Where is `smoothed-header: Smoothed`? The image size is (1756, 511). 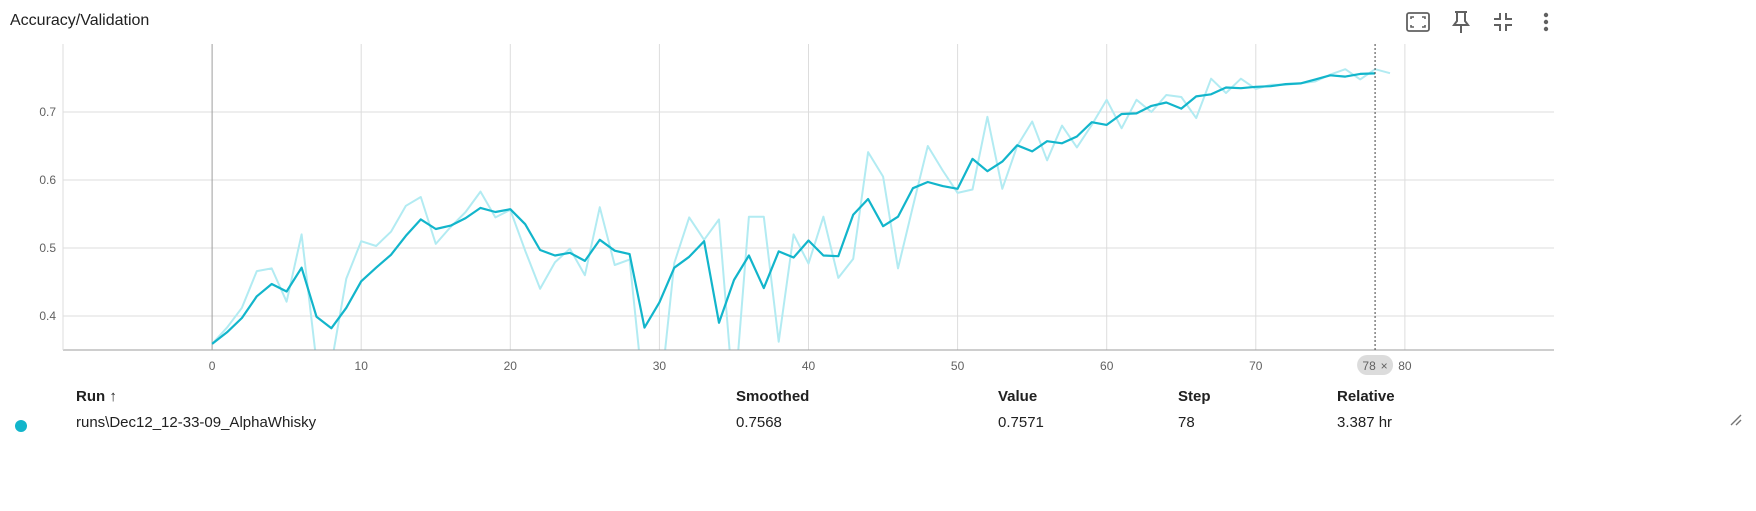
smoothed-header: Smoothed is located at coordinates (773, 396).